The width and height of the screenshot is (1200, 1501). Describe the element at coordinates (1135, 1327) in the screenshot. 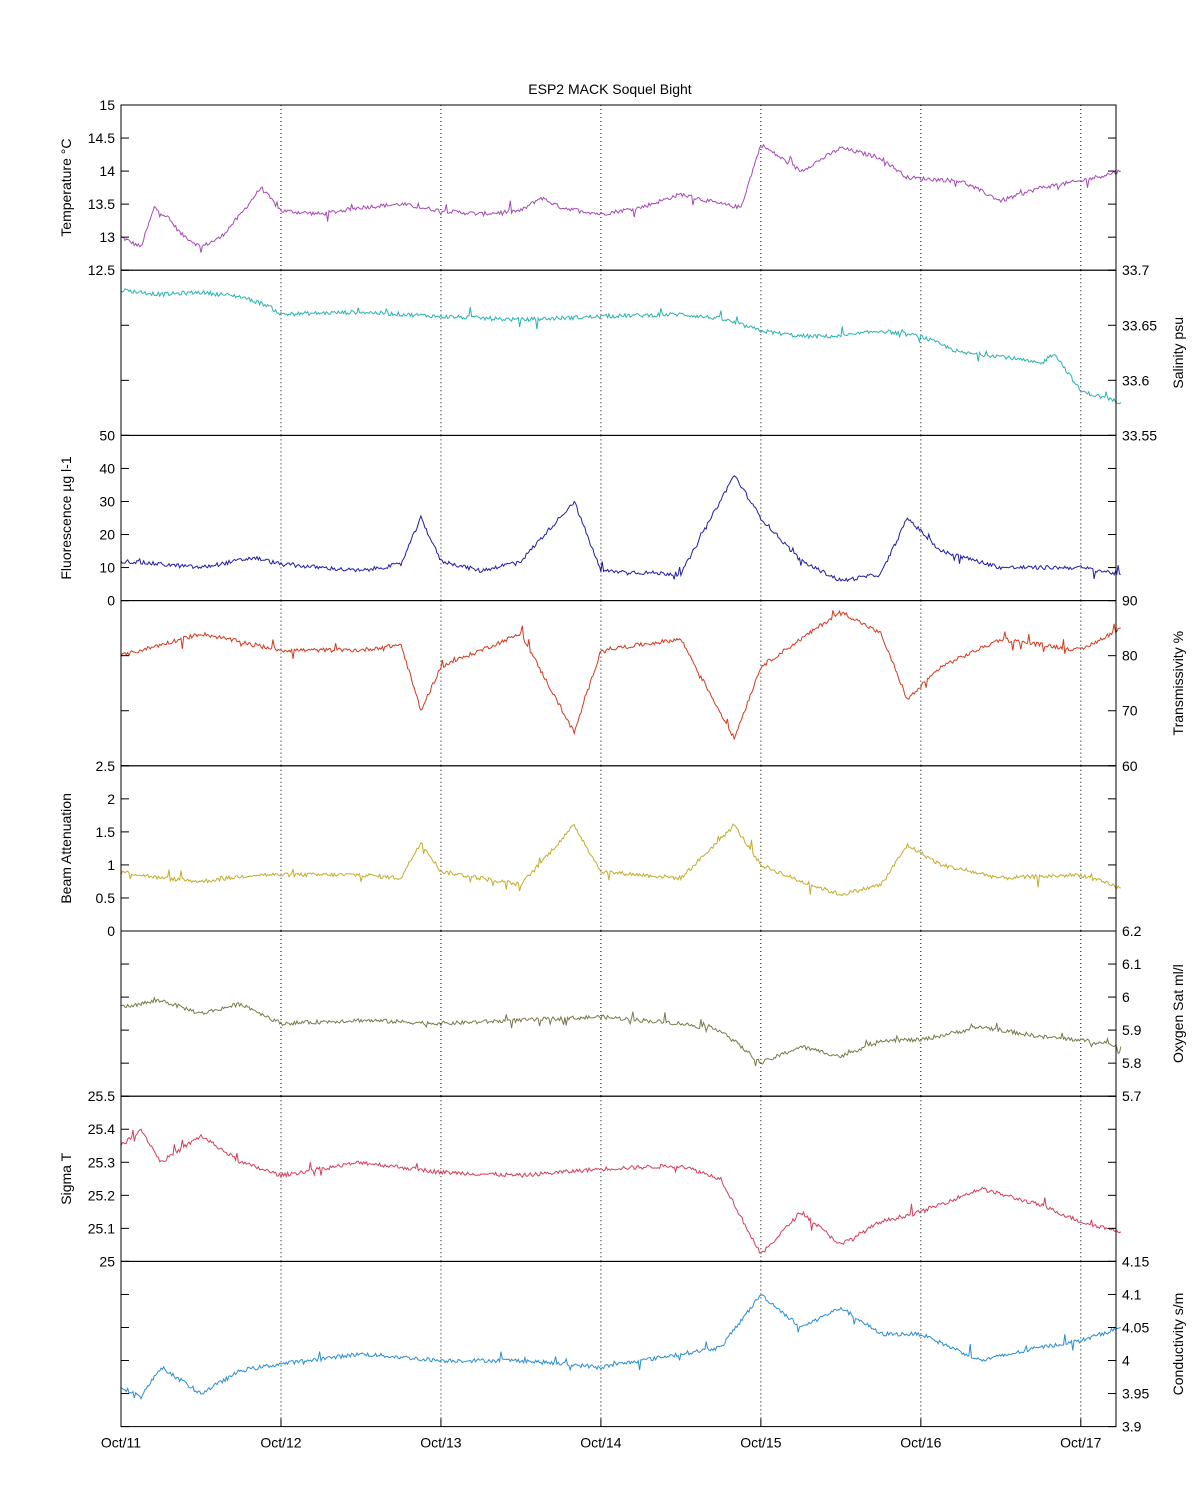

I see `y-tick-label: 4.05` at that location.